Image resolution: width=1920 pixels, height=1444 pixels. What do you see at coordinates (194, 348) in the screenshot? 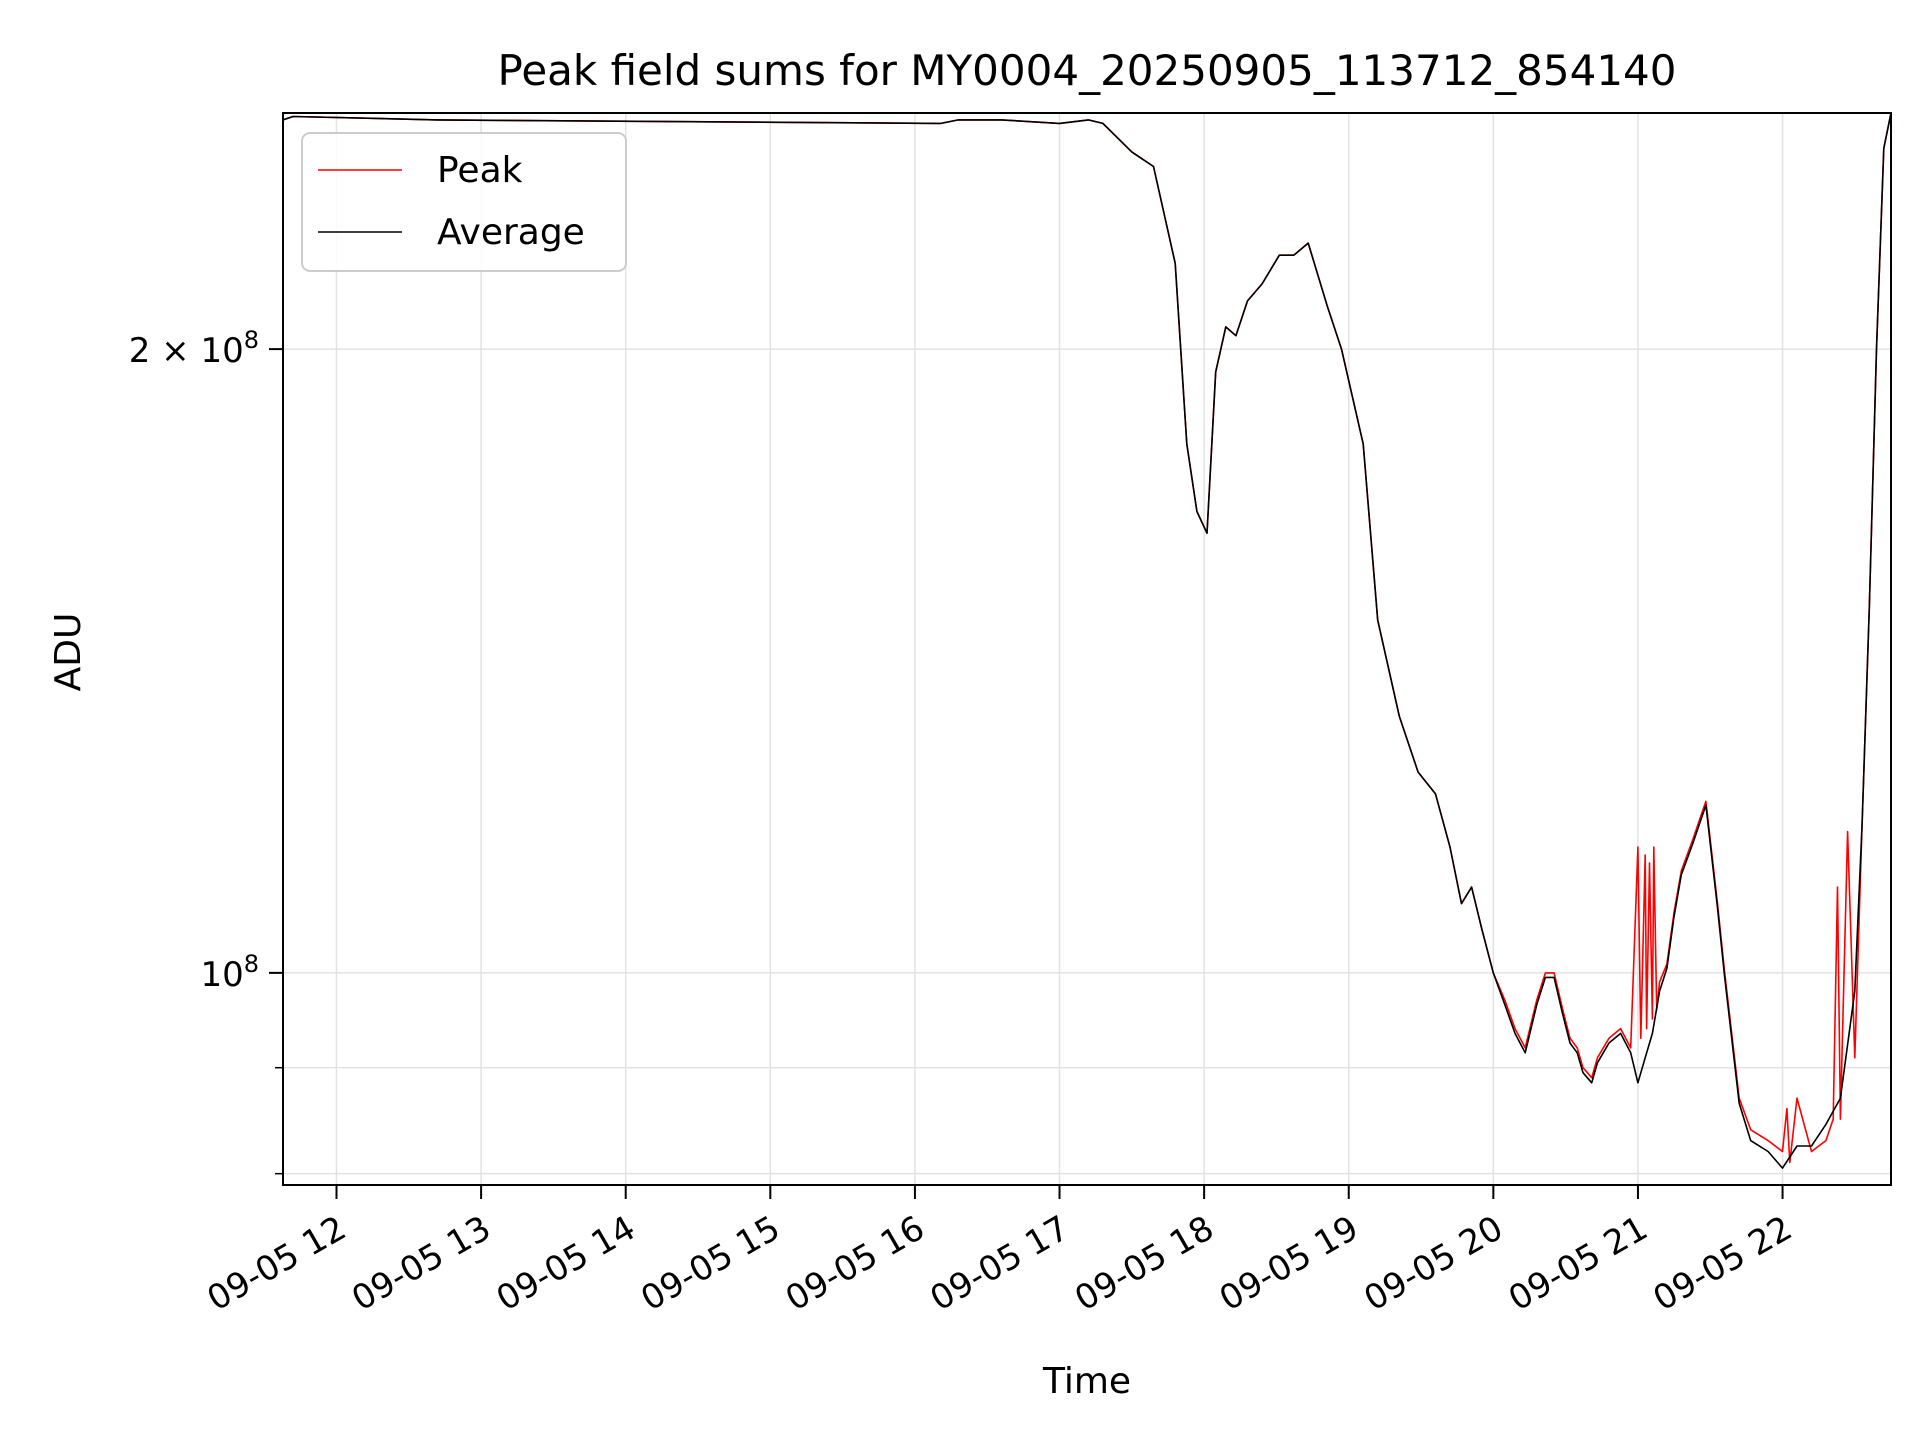
I see `y-tick-label: 2 × 108` at bounding box center [194, 348].